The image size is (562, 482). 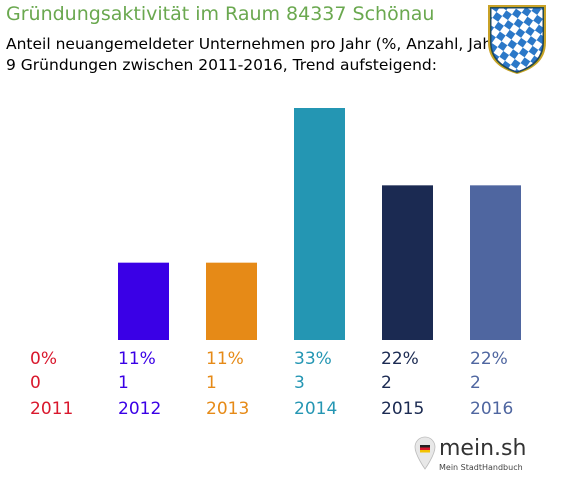 What do you see at coordinates (407, 262) in the screenshot?
I see `bar-2015` at bounding box center [407, 262].